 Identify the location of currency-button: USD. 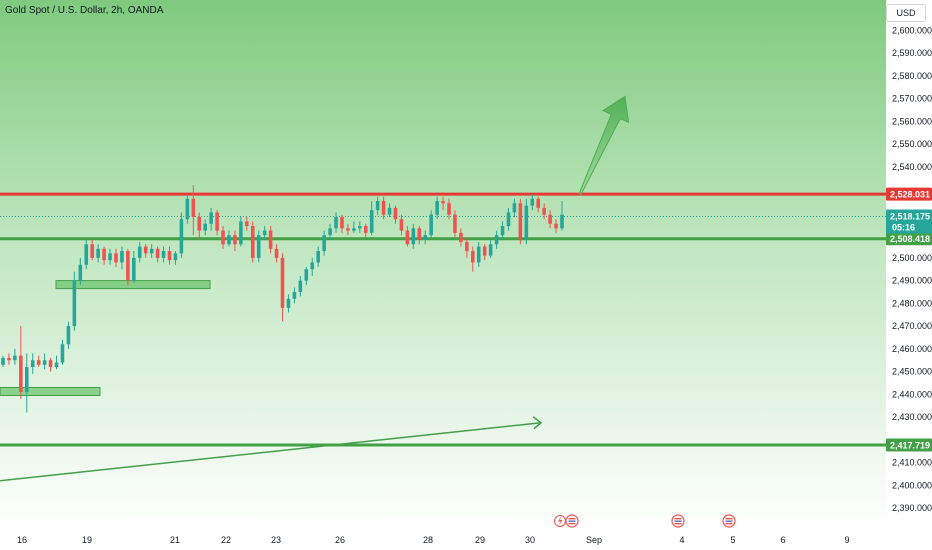
(906, 13).